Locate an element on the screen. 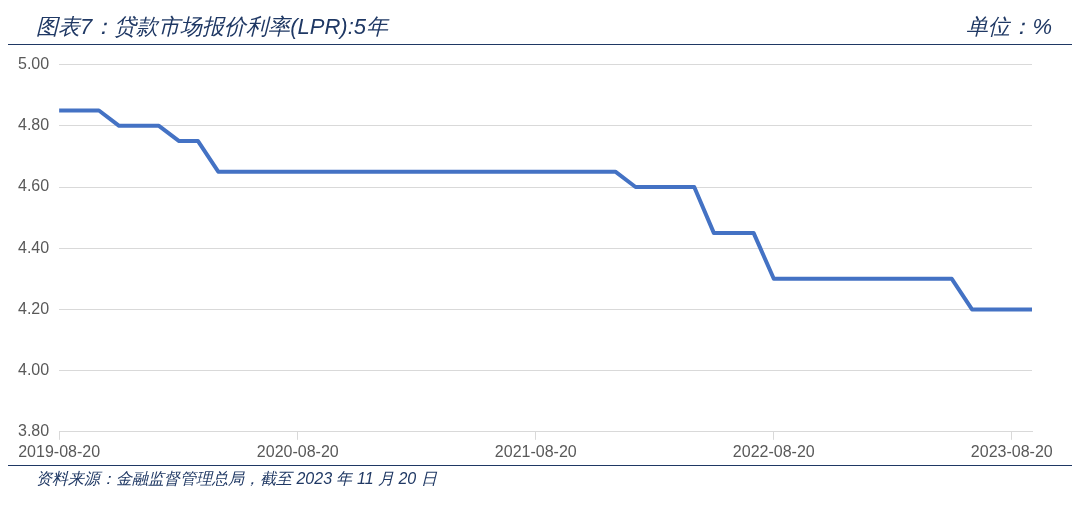  text: 单位：% is located at coordinates (1009, 27).